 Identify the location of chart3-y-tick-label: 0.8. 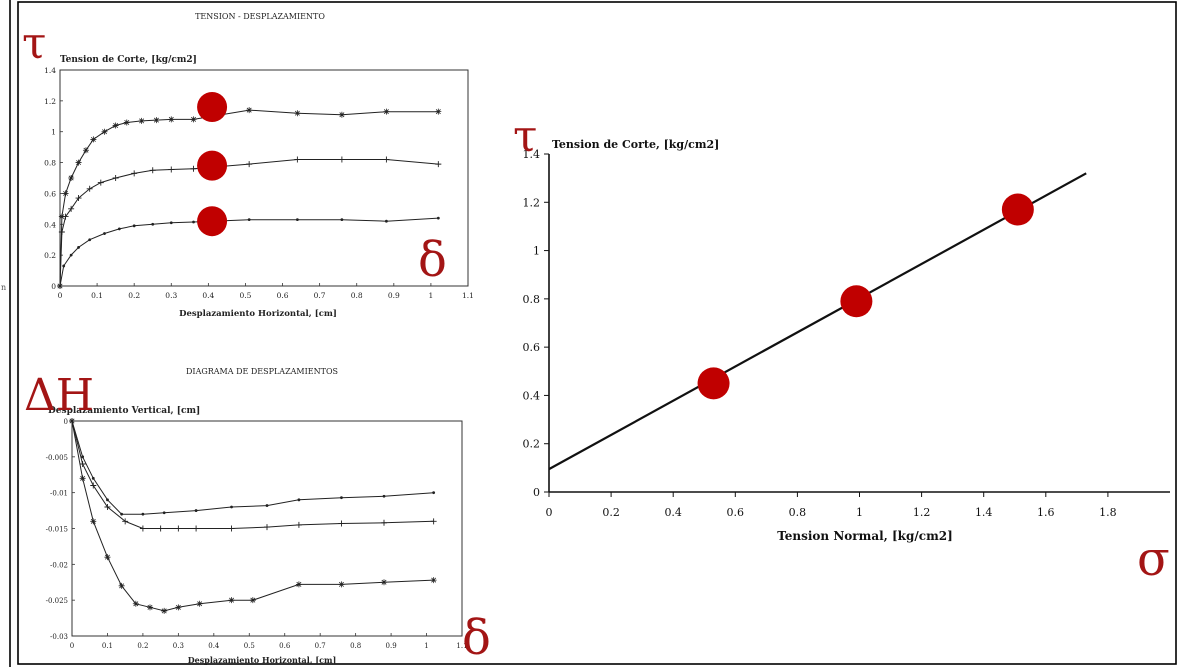
(532, 299).